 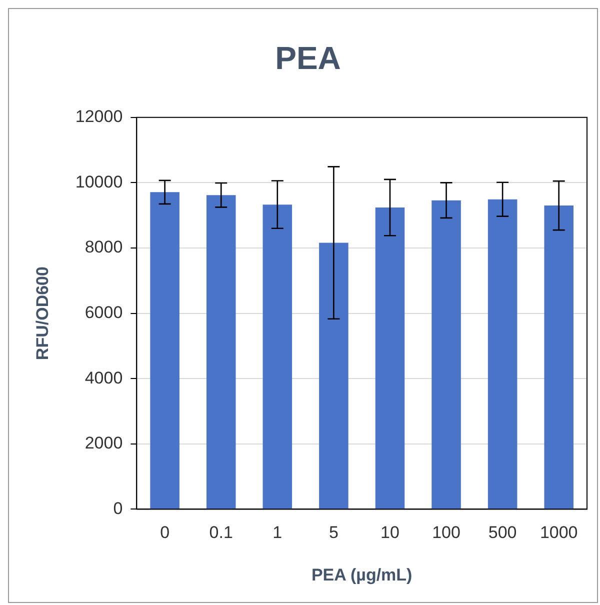 What do you see at coordinates (42, 313) in the screenshot?
I see `y-axis-title: RFU/OD600` at bounding box center [42, 313].